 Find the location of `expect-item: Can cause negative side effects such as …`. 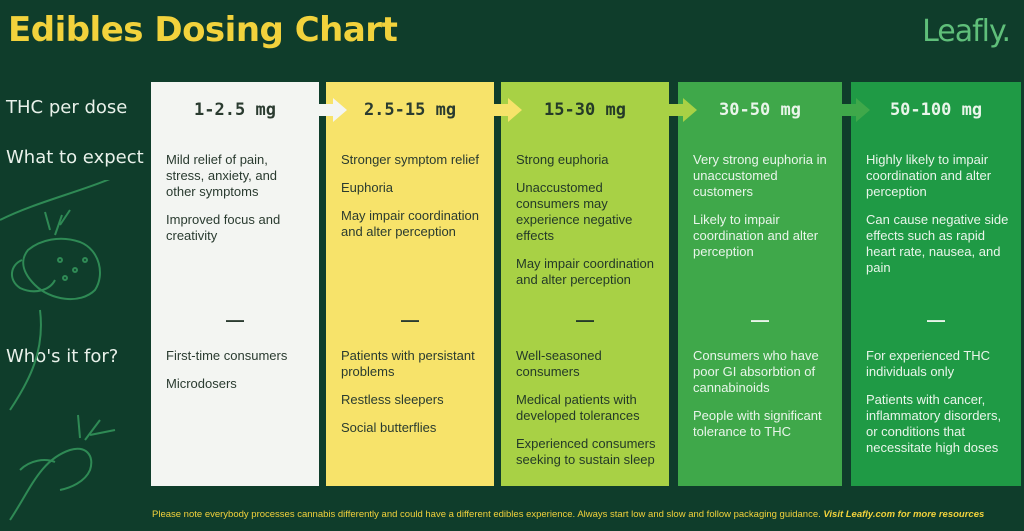

expect-item: Can cause negative side effects such as … is located at coordinates (937, 243).